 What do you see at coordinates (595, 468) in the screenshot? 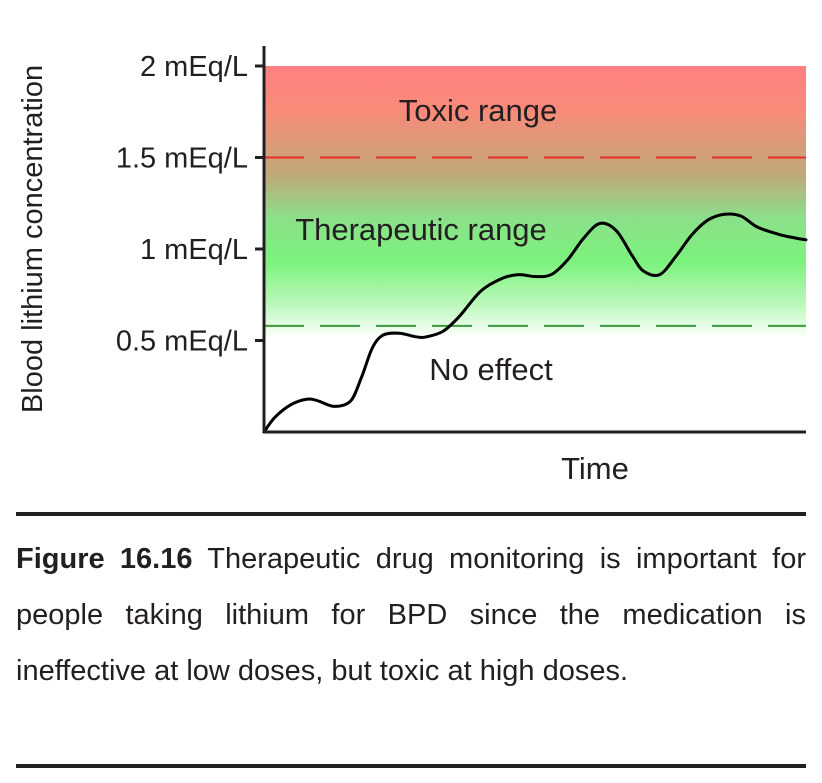
I see `x-axis-label: Time` at bounding box center [595, 468].